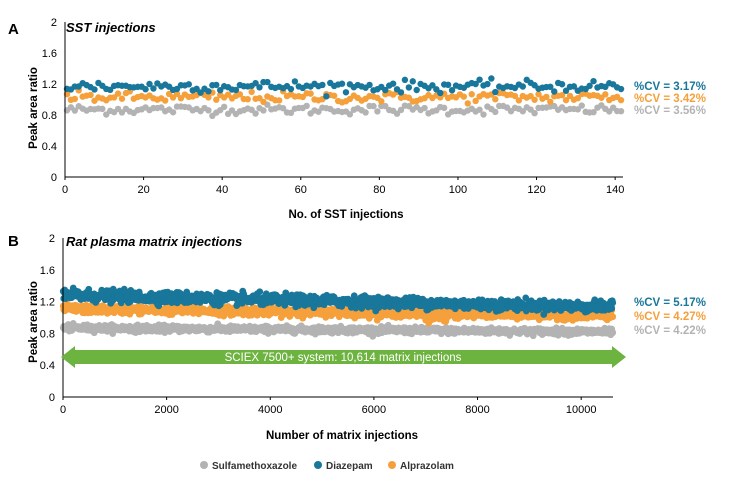 Image resolution: width=750 pixels, height=492 pixels. I want to click on x-tick-label: 0, so click(63, 410).